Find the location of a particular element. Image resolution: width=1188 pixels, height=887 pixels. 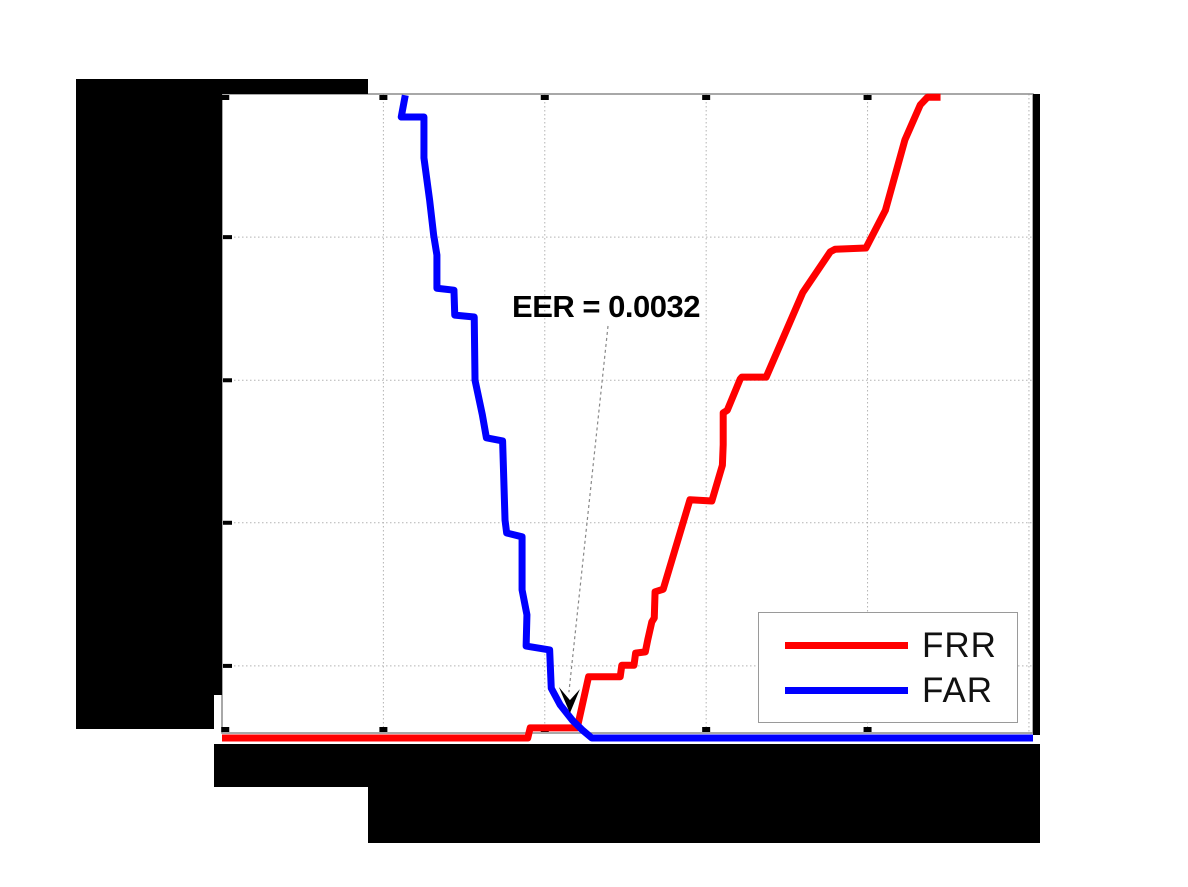

eer-arrowhead is located at coordinates (569, 700).